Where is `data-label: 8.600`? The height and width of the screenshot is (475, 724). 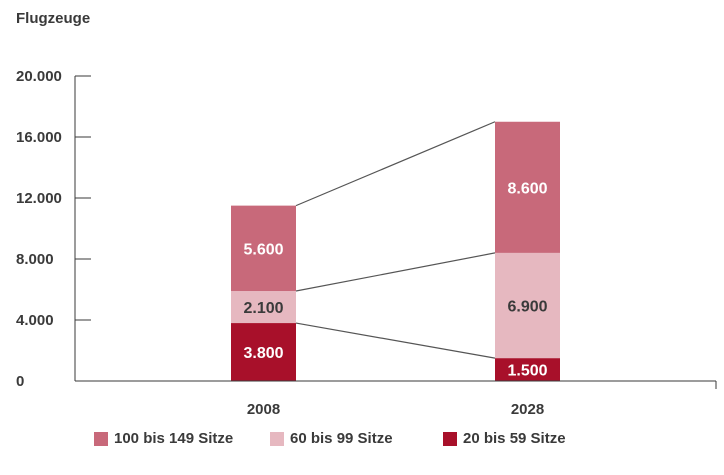
data-label: 8.600 is located at coordinates (527, 188).